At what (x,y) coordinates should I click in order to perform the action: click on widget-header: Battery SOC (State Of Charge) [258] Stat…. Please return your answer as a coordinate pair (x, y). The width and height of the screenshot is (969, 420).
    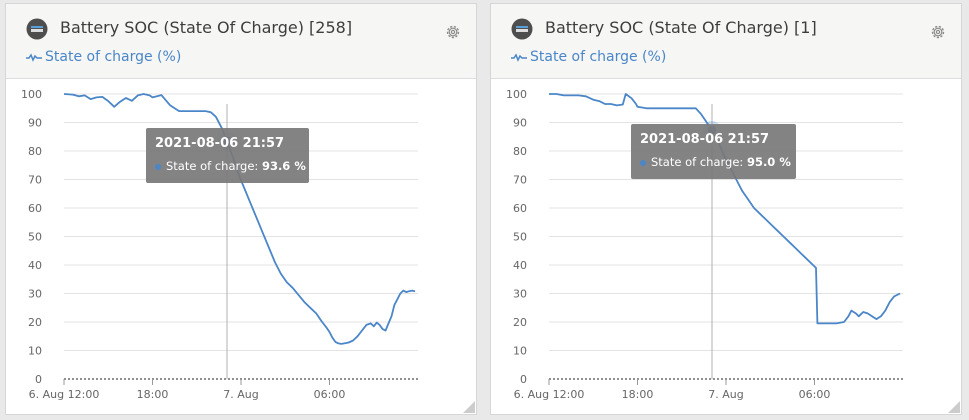
    Looking at the image, I should click on (241, 41).